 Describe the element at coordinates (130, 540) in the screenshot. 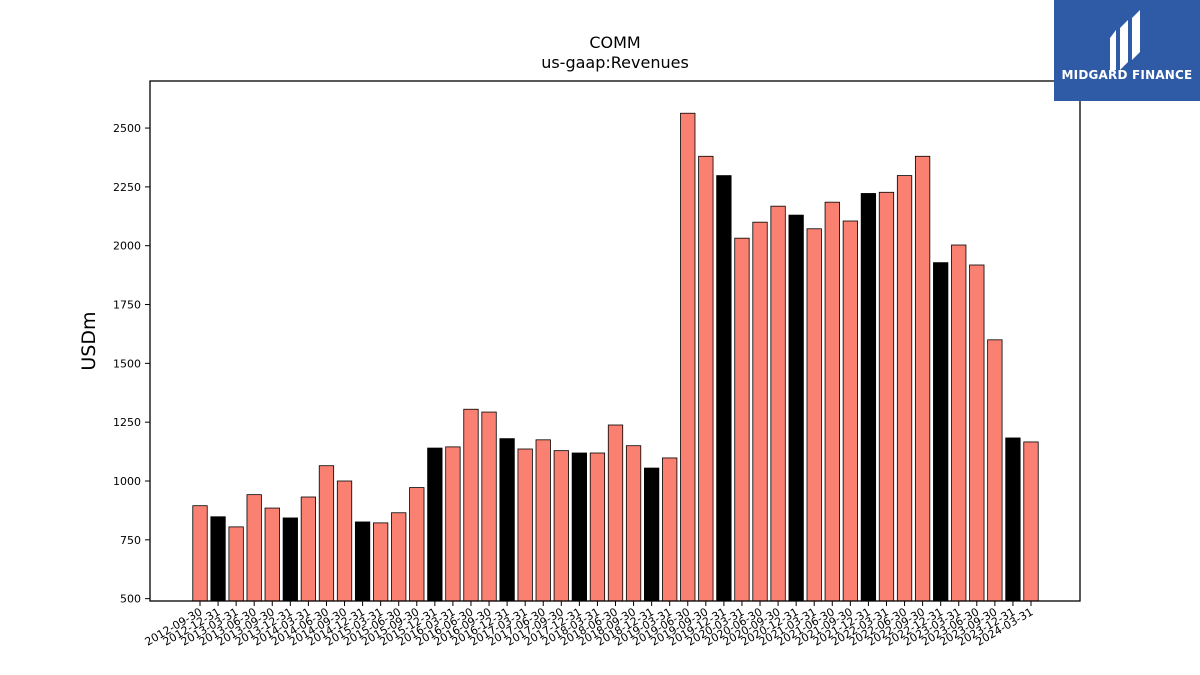

I see `y-tick-label: 750` at that location.